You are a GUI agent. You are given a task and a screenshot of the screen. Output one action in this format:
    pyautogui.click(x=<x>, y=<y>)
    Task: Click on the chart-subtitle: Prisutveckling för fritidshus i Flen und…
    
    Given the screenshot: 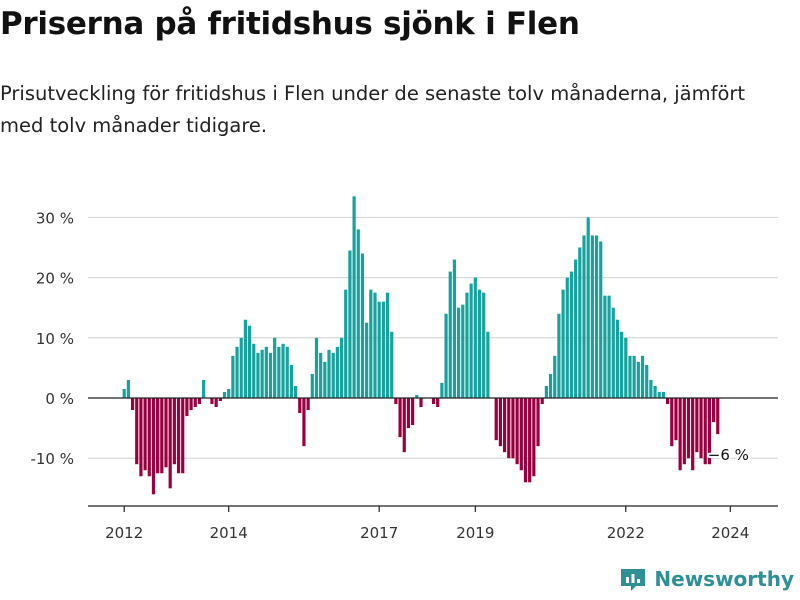 What is the action you would take?
    pyautogui.click(x=373, y=109)
    